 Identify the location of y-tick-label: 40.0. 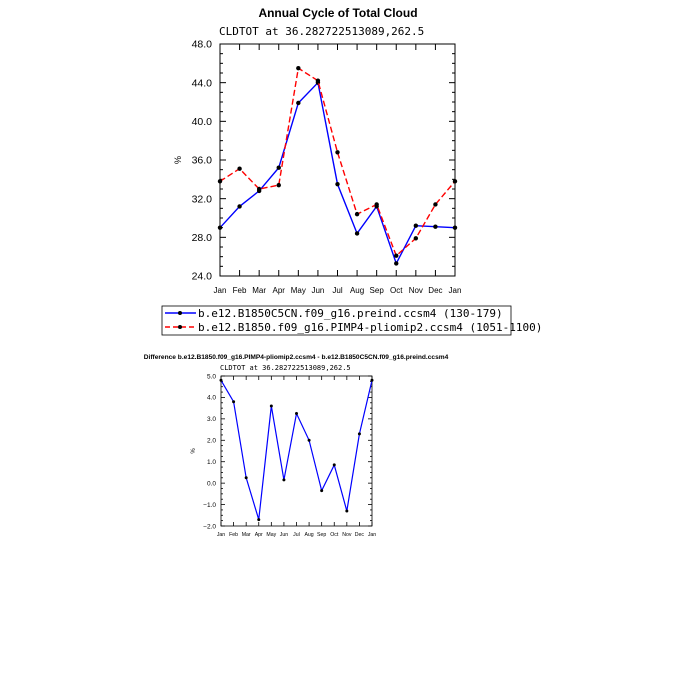
(202, 122).